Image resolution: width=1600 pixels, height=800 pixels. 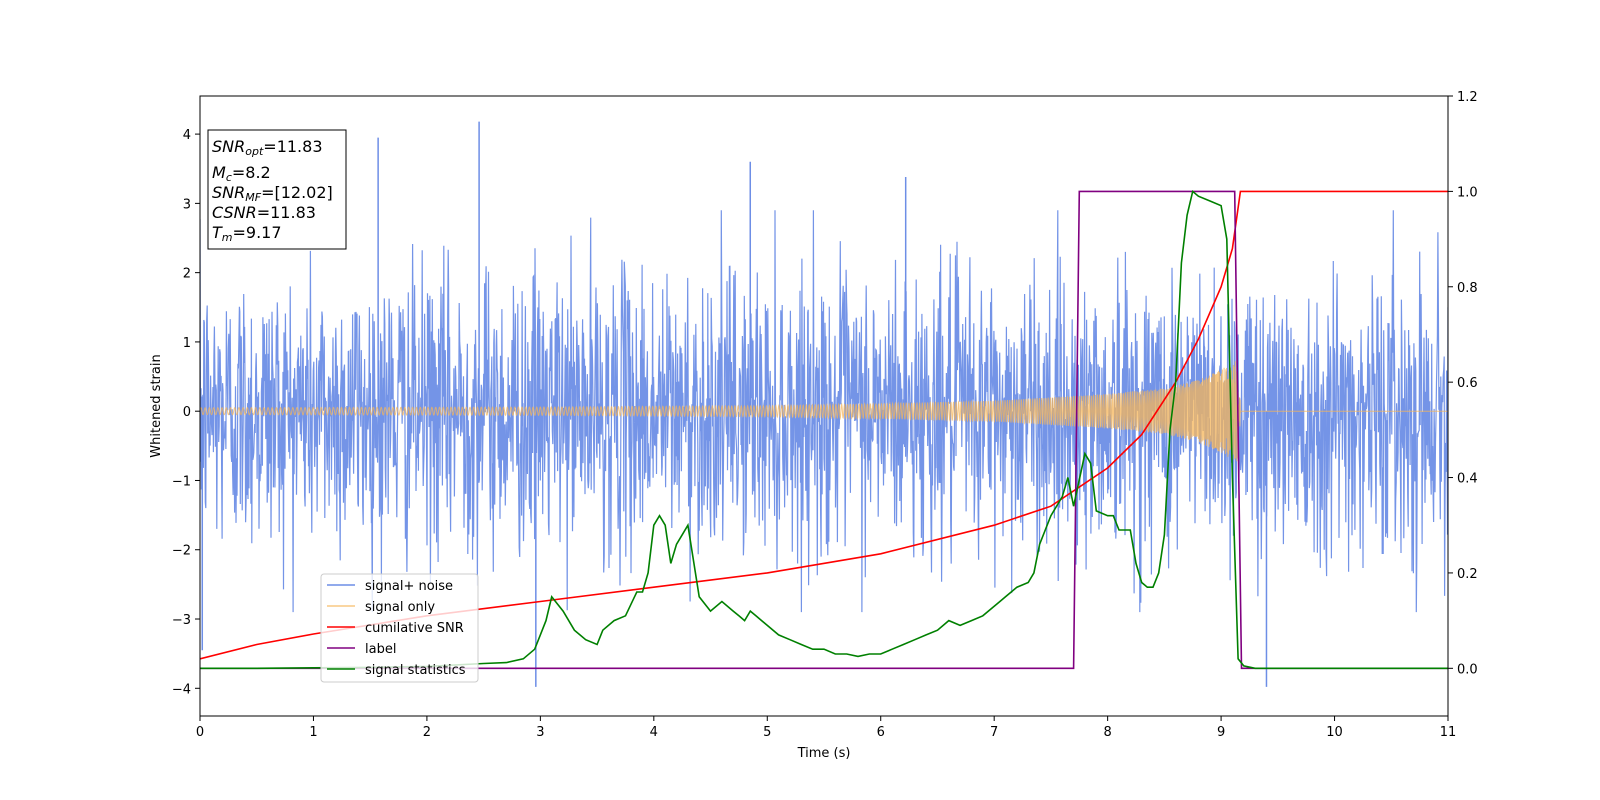 What do you see at coordinates (1467, 383) in the screenshot?
I see `y2-tick-label: 0.6` at bounding box center [1467, 383].